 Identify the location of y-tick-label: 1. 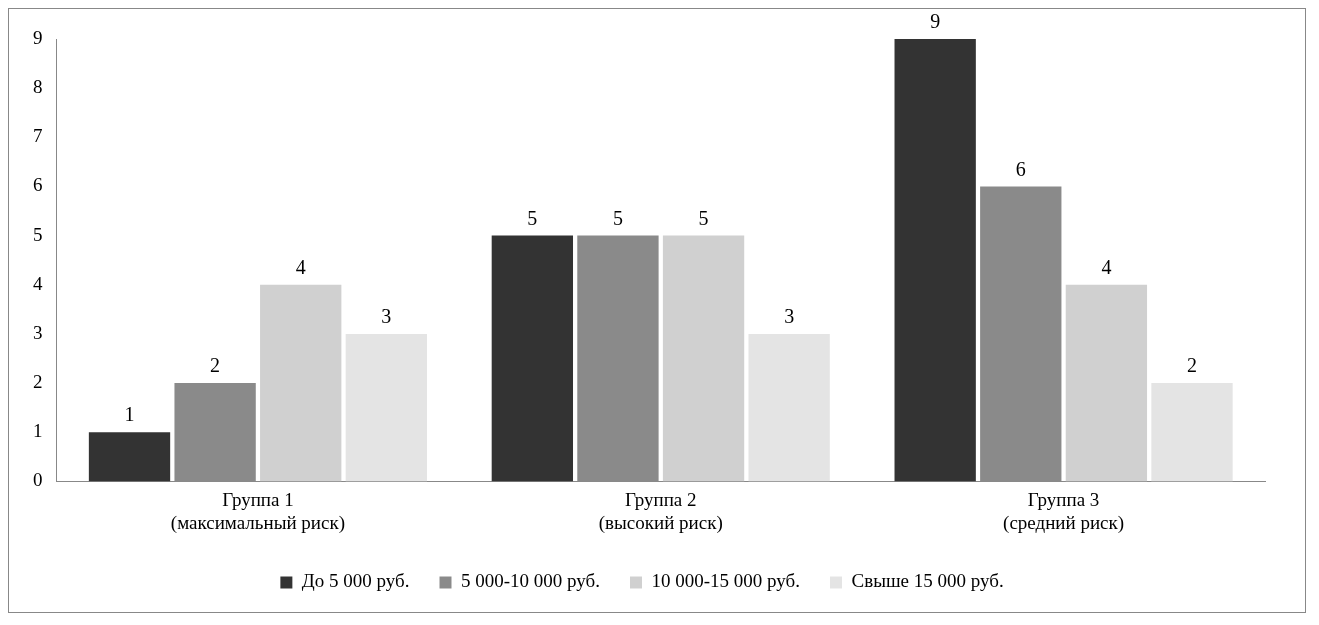
(38, 431).